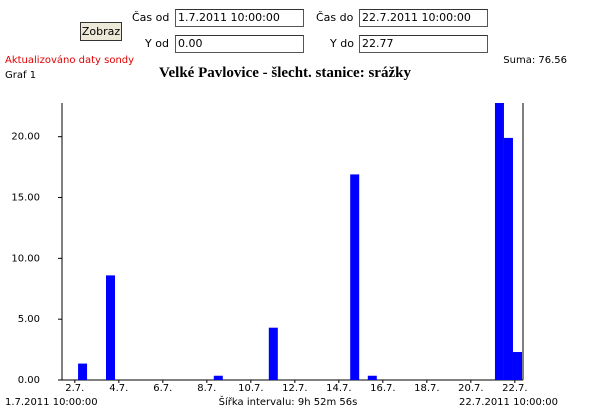  Describe the element at coordinates (21, 75) in the screenshot. I see `graph-label: Graf 1` at that location.